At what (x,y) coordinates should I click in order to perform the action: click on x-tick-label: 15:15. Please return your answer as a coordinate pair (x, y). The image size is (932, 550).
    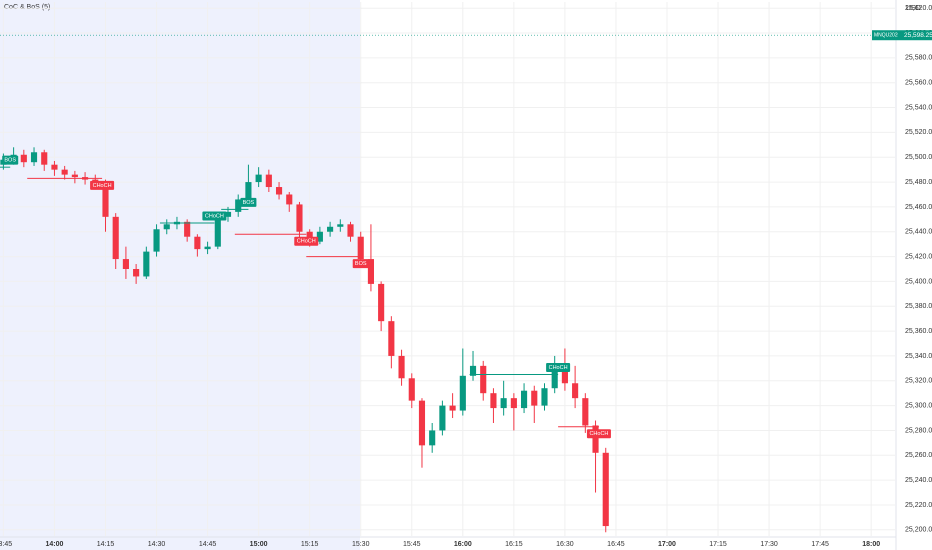
    Looking at the image, I should click on (310, 544).